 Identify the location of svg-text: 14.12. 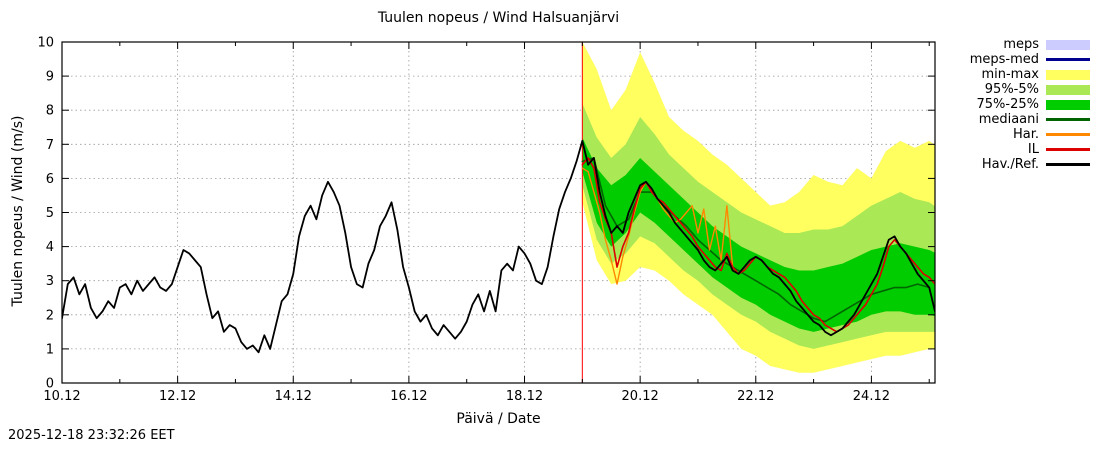
(293, 396).